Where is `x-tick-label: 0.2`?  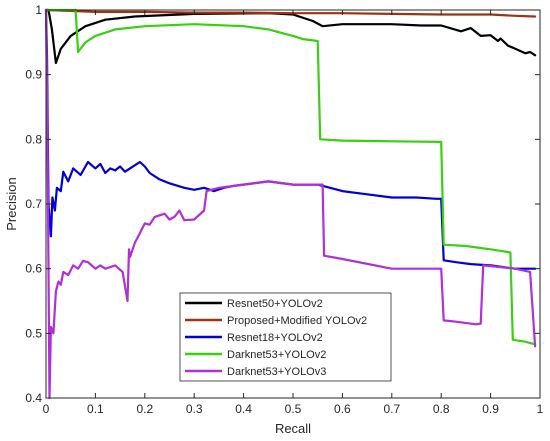
x-tick-label: 0.2 is located at coordinates (144, 409).